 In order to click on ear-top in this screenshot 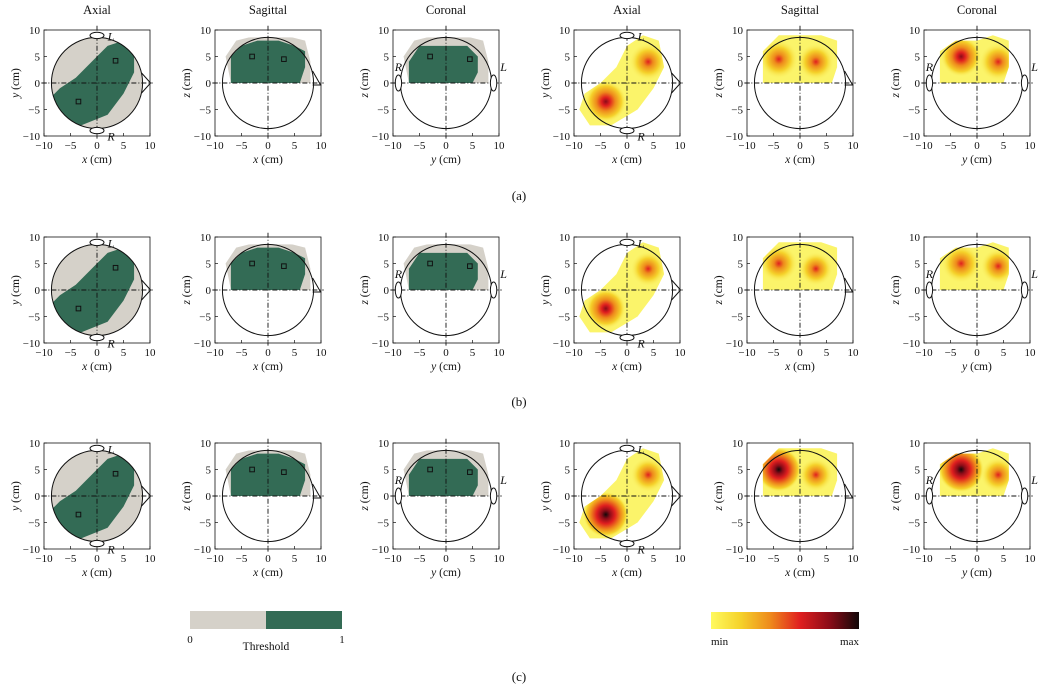, I will do `click(627, 35)`.